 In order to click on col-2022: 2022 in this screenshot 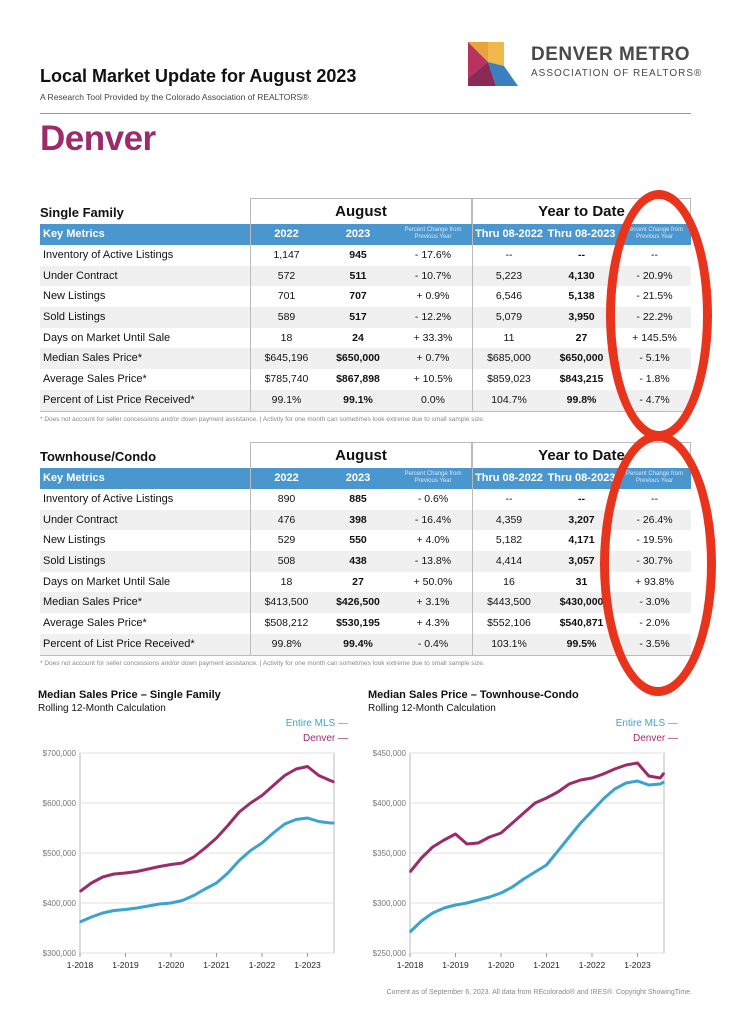, I will do `click(286, 478)`.